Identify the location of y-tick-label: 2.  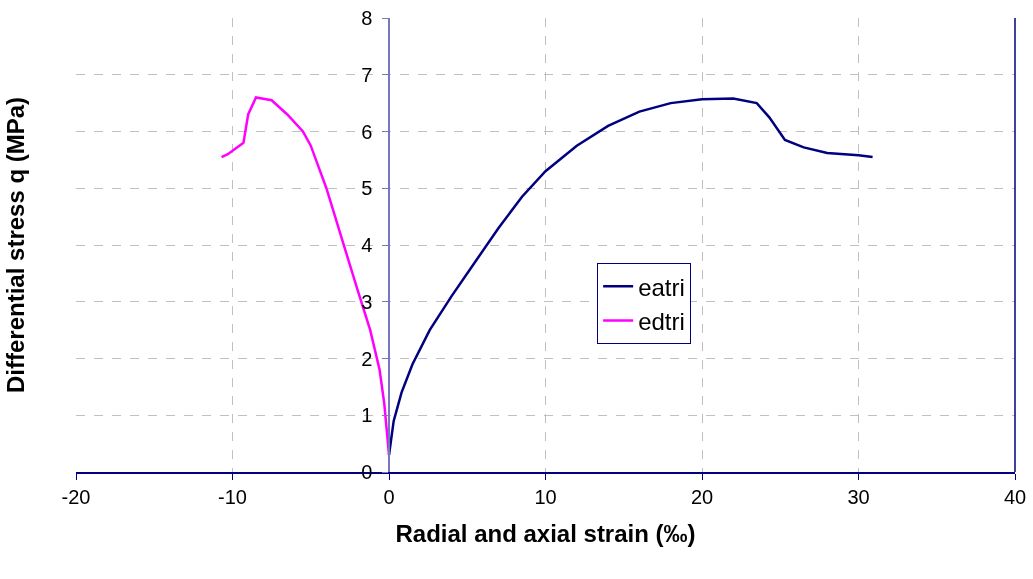
(367, 358).